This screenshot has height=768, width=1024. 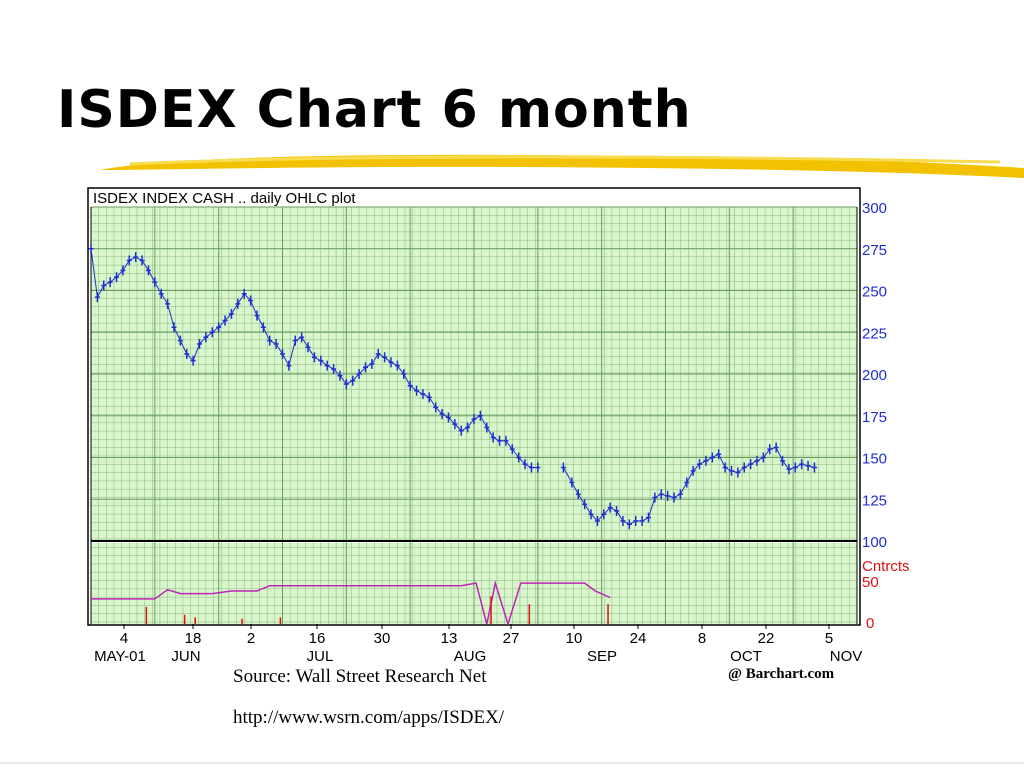 What do you see at coordinates (317, 638) in the screenshot?
I see `x-tick-label: 16` at bounding box center [317, 638].